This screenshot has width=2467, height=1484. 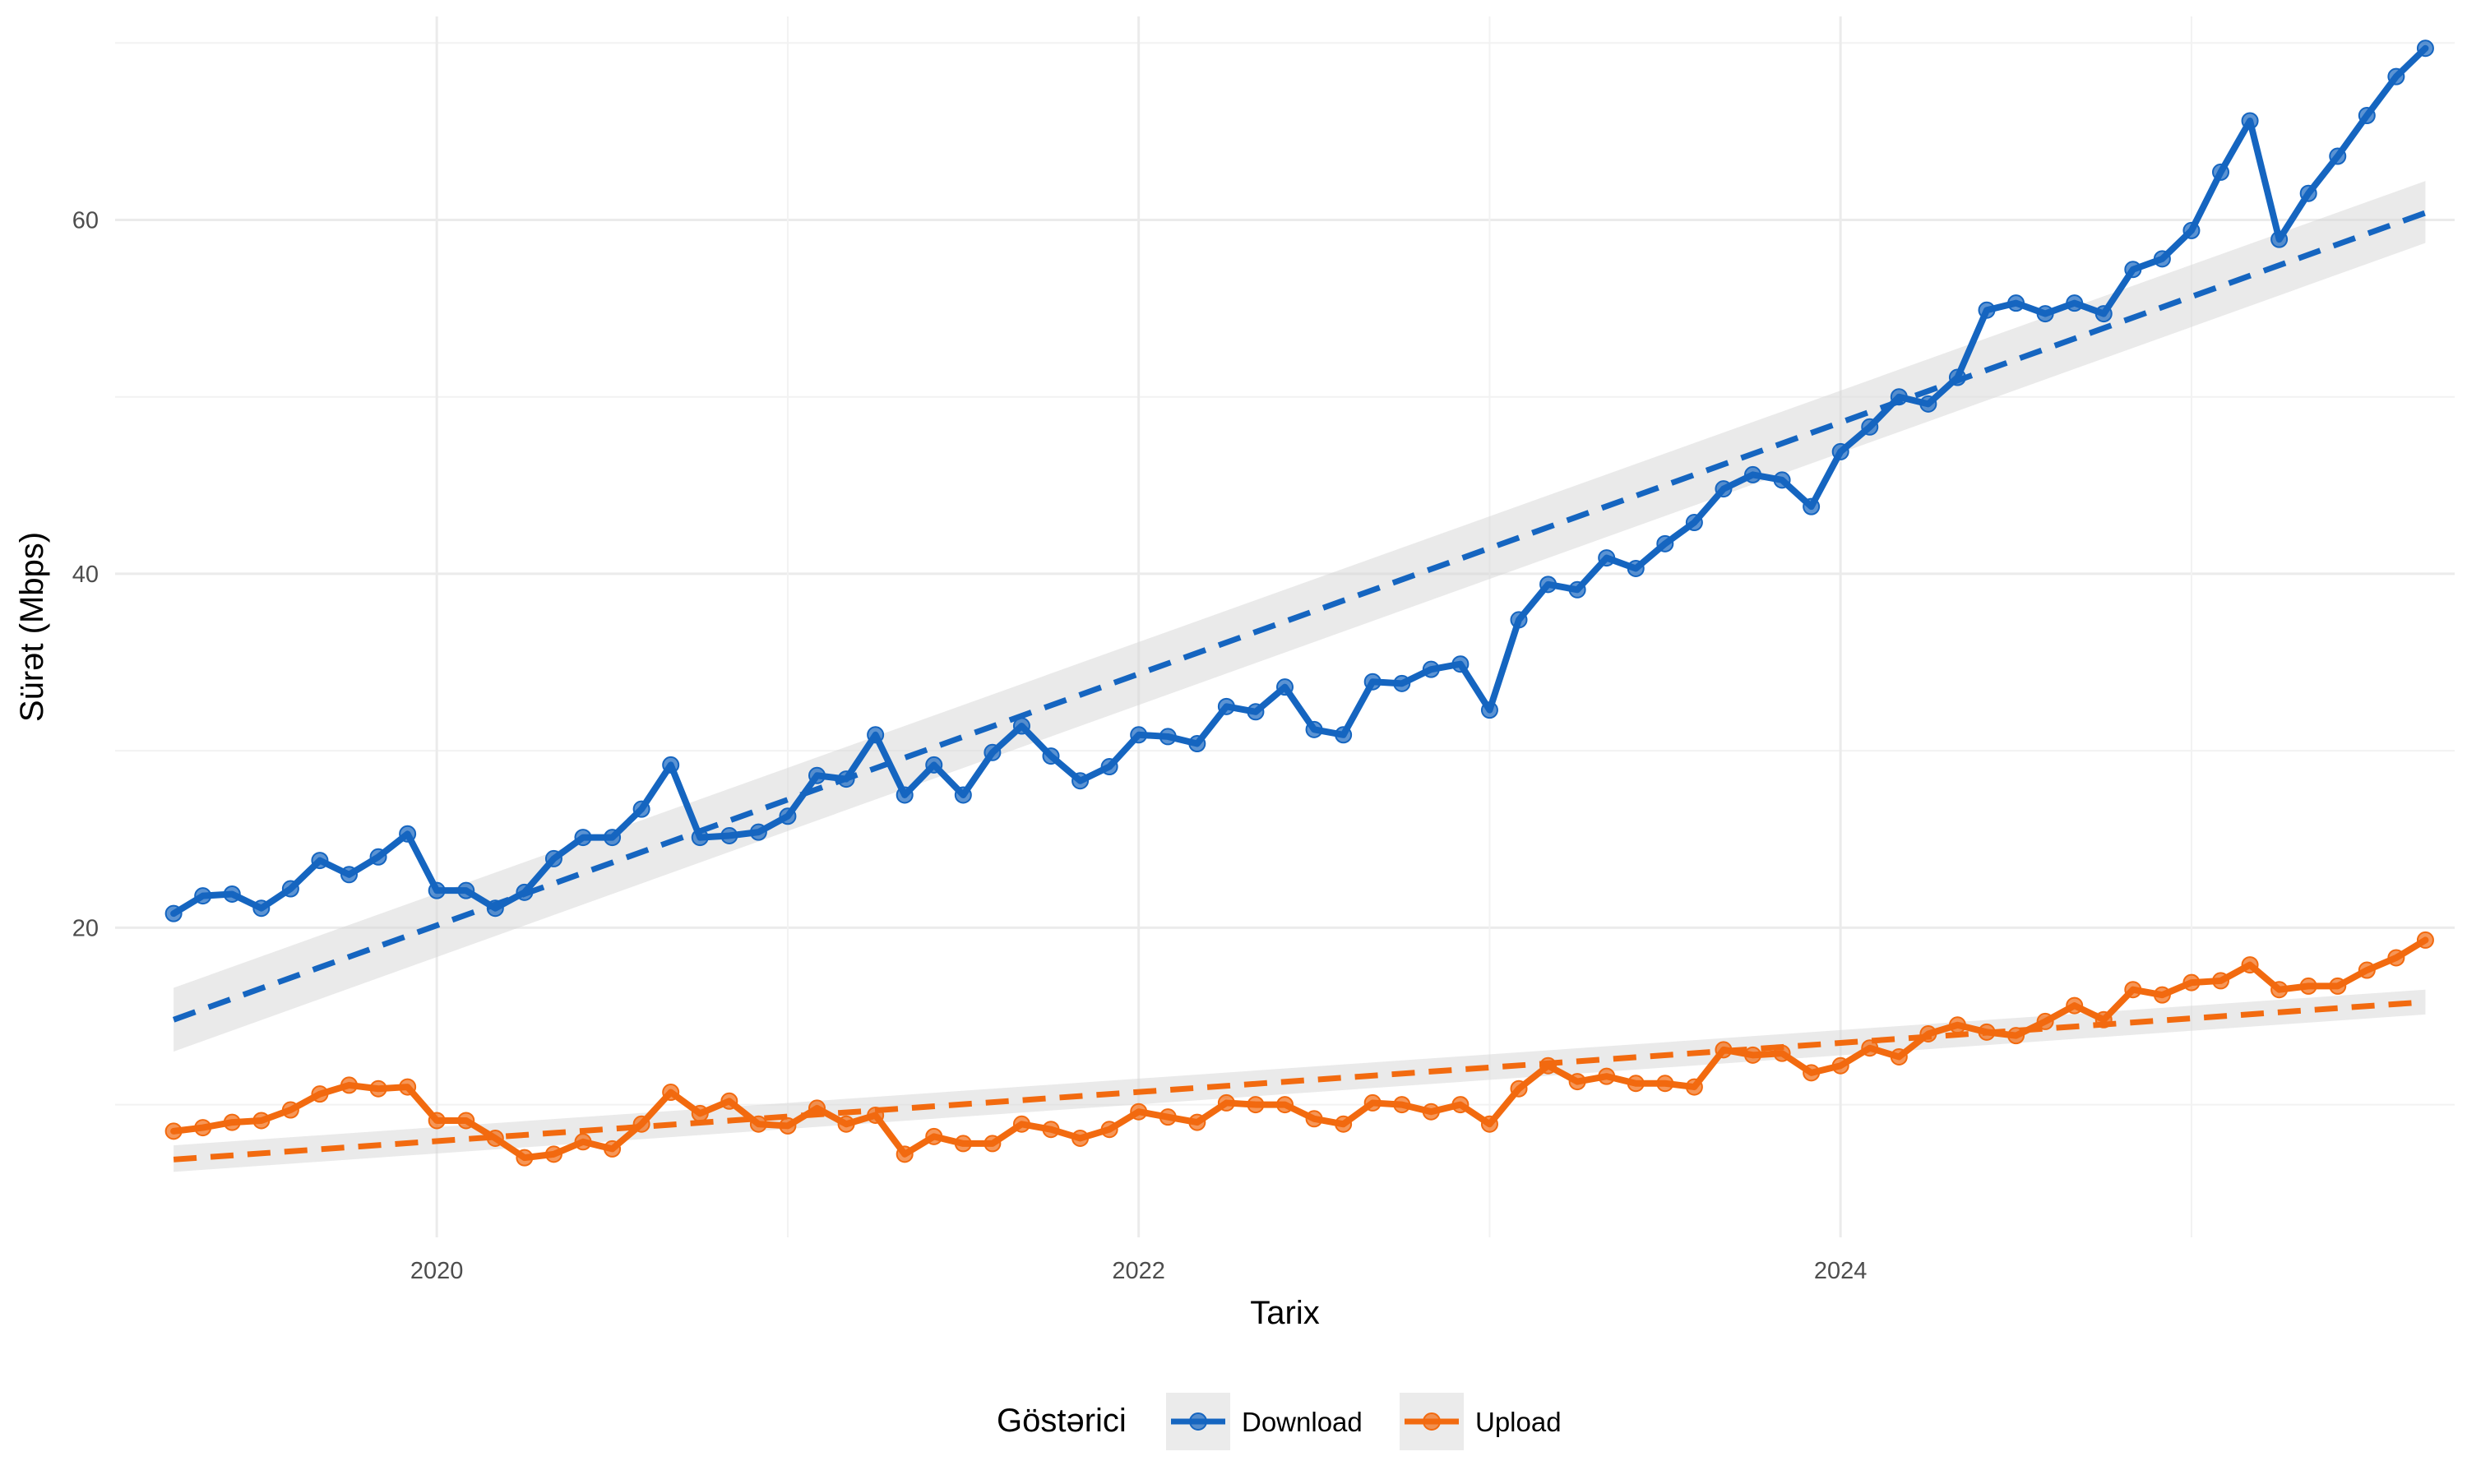 I want to click on y-axis-title: Sürət (Mbps), so click(x=32, y=627).